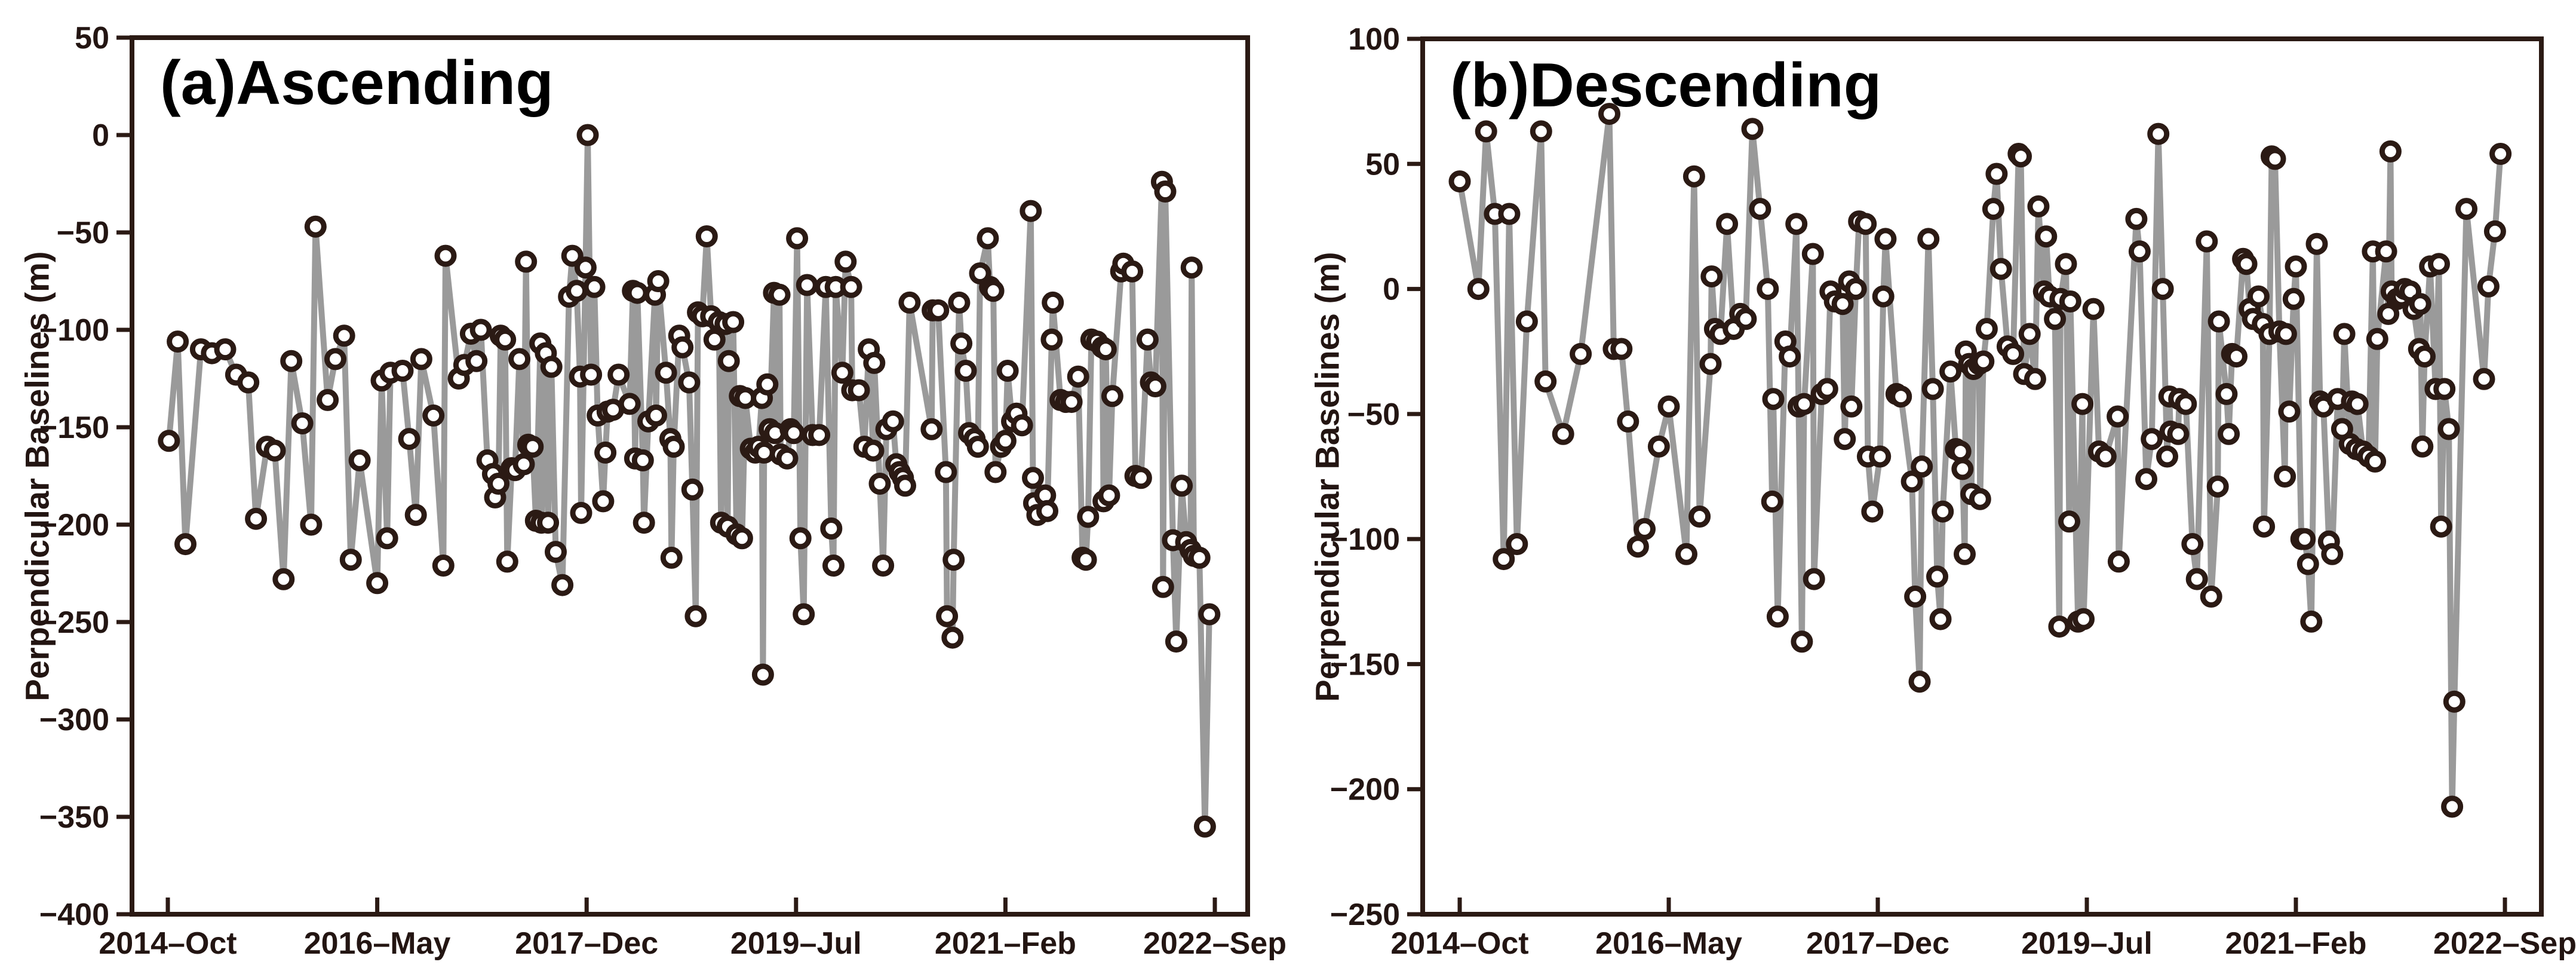  Describe the element at coordinates (2504, 943) in the screenshot. I see `x-tick-label: 2022–Sep` at that location.